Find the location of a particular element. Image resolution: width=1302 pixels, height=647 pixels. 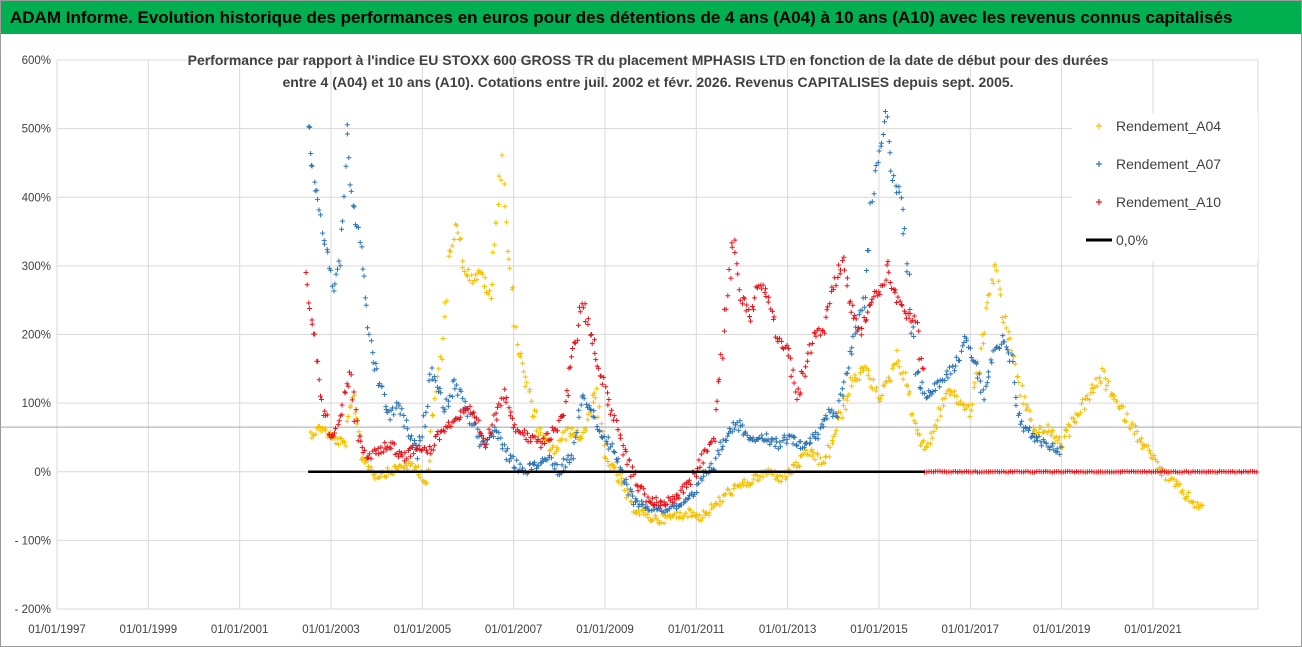

x-tick-label: 01/01/1997 is located at coordinates (57, 630).